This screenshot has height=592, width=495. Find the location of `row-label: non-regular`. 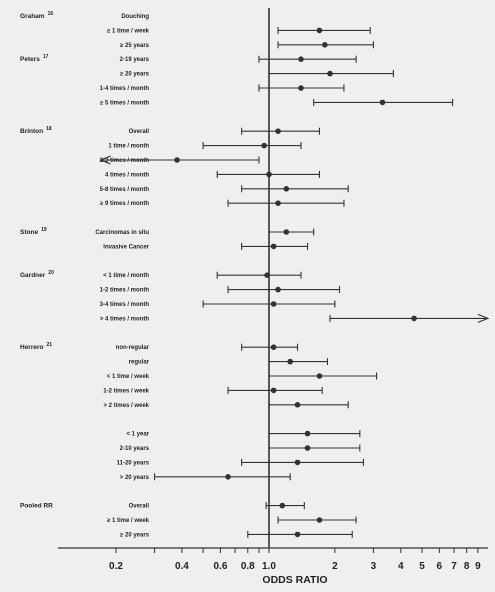

row-label: non-regular is located at coordinates (133, 348).